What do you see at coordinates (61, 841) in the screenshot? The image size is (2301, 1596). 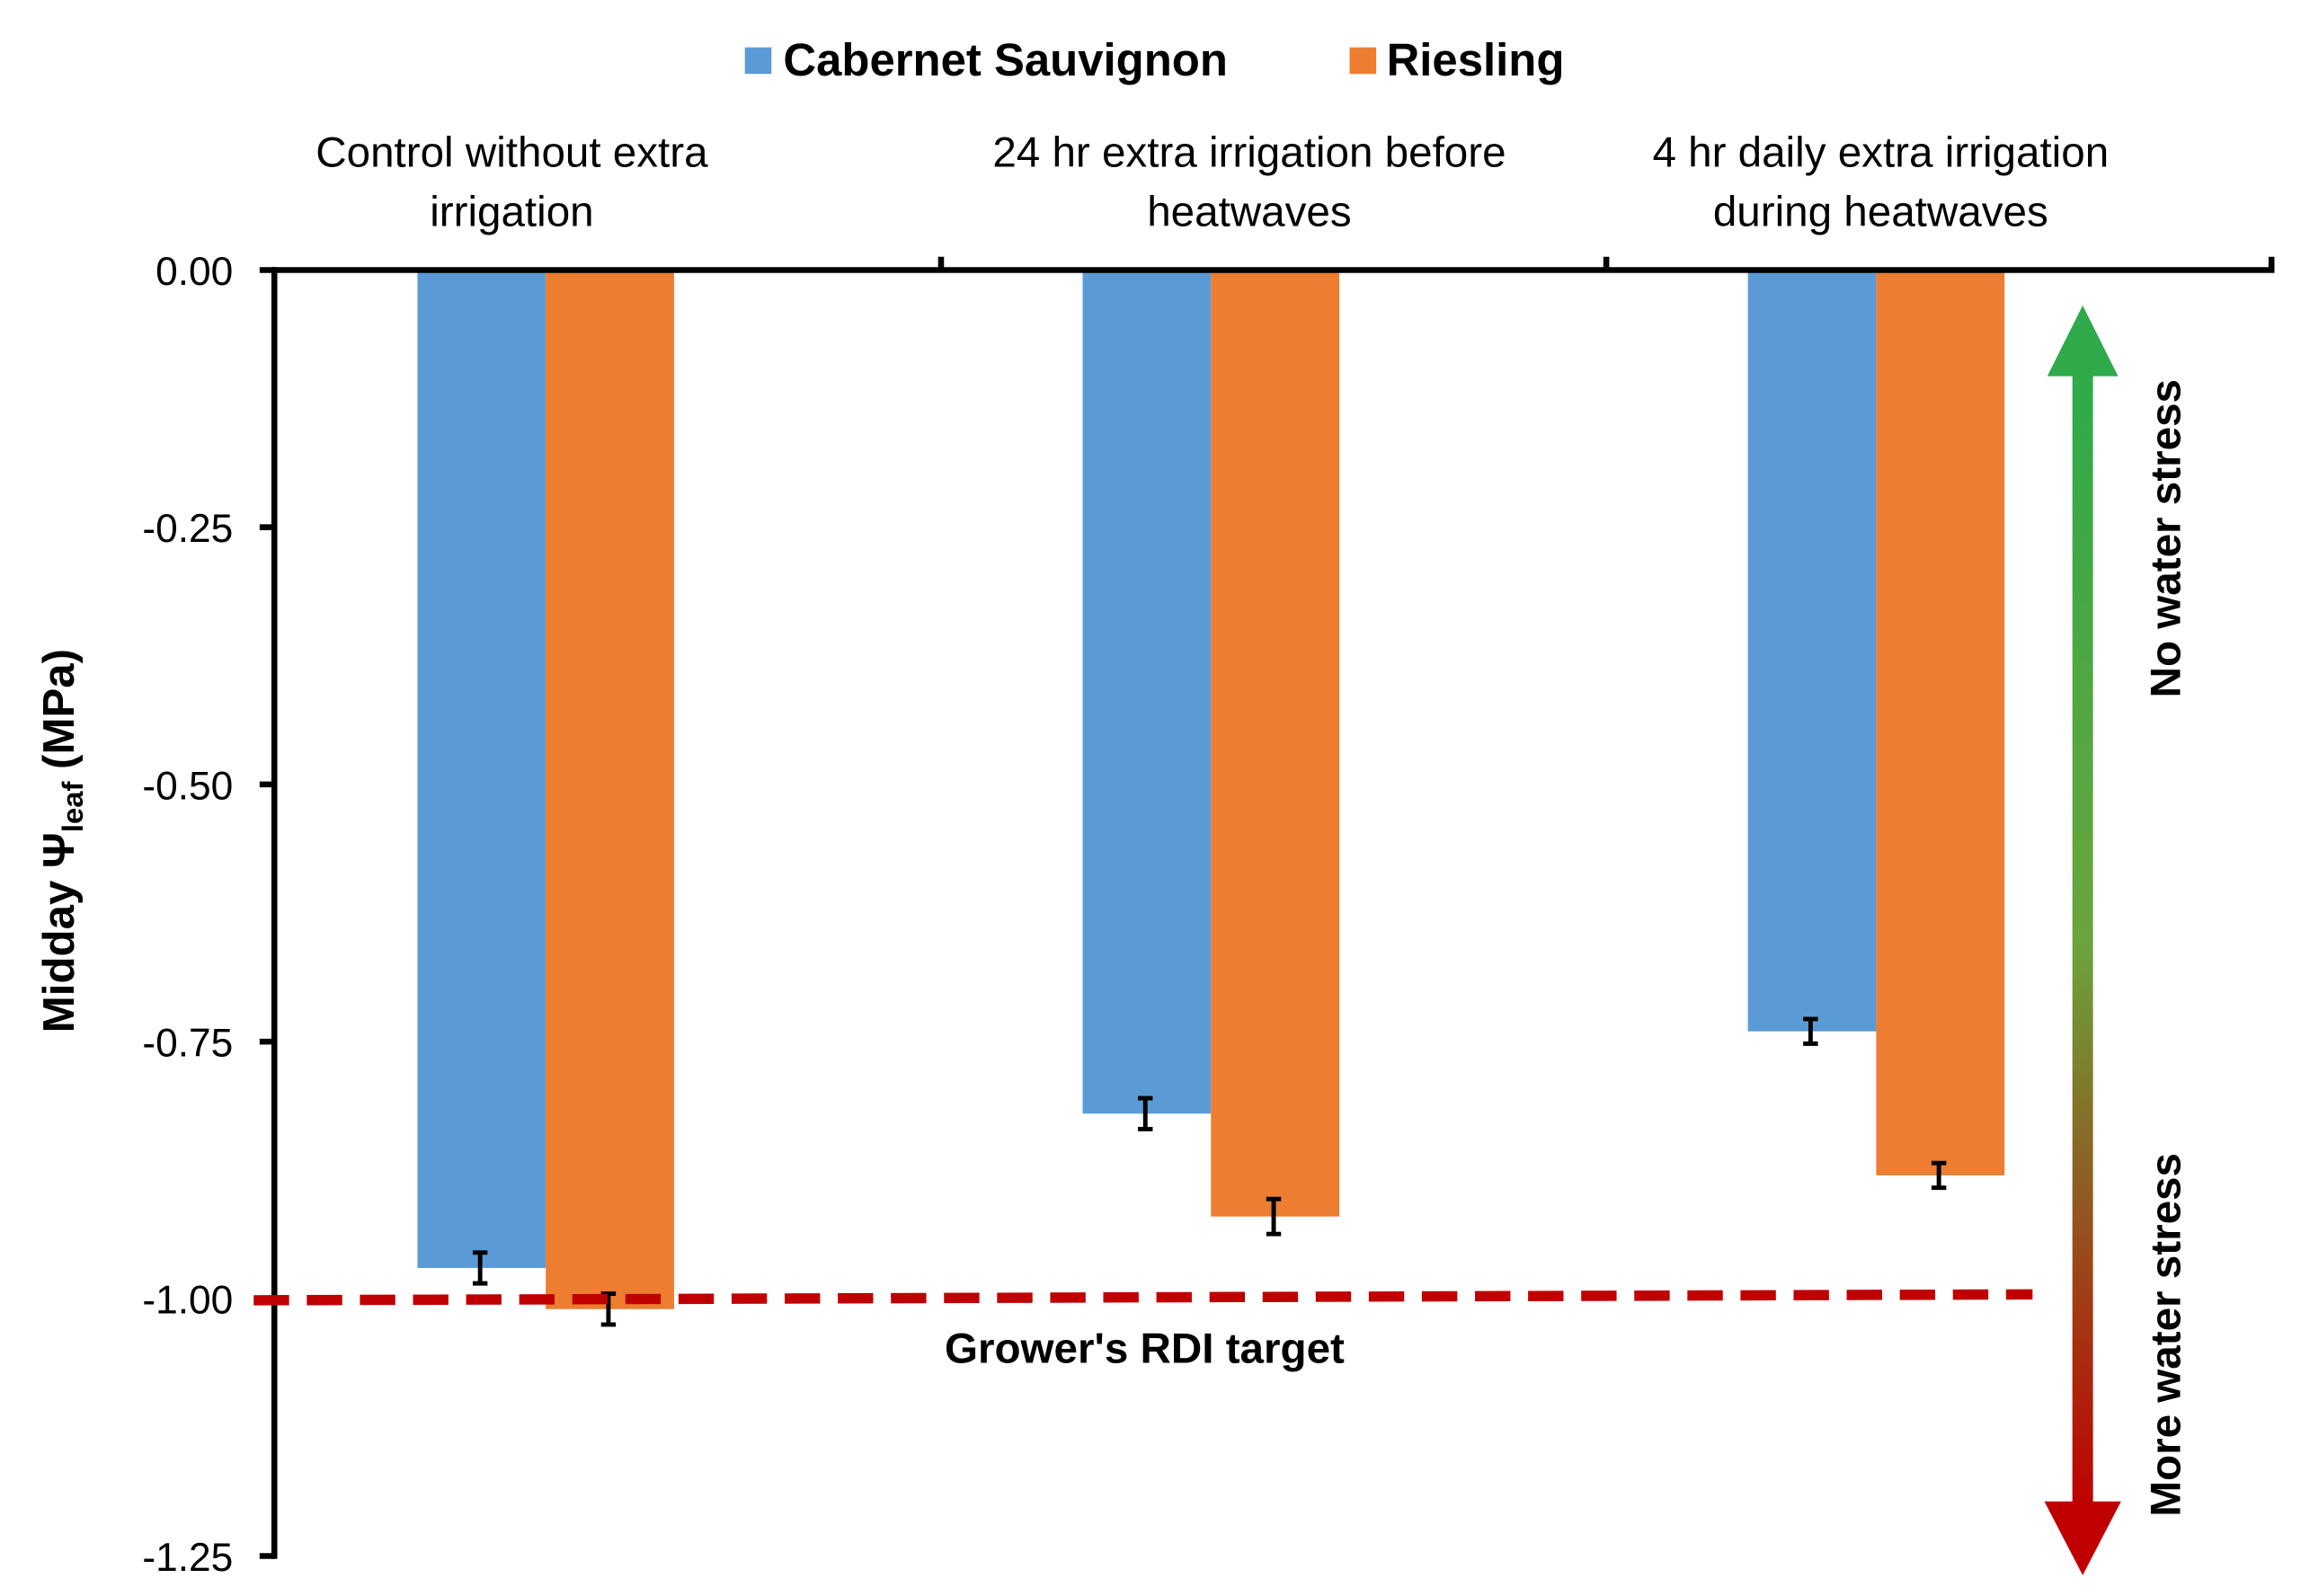 I see `y-axis-label: Midday Ψleaf (MPa)` at bounding box center [61, 841].